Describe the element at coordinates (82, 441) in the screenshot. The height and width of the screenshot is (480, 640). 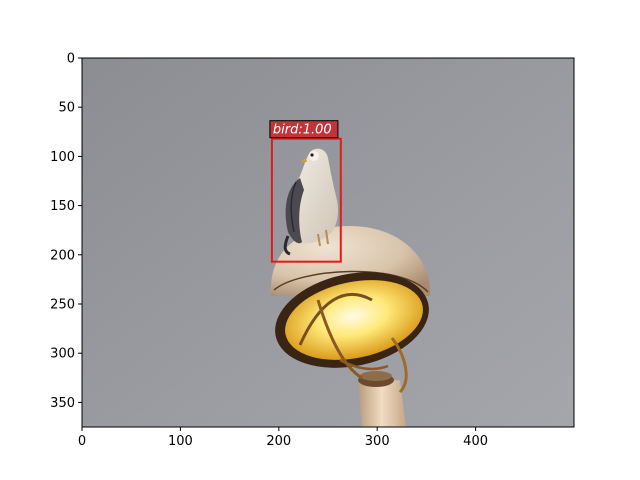
I see `x-tick-label: 0` at that location.